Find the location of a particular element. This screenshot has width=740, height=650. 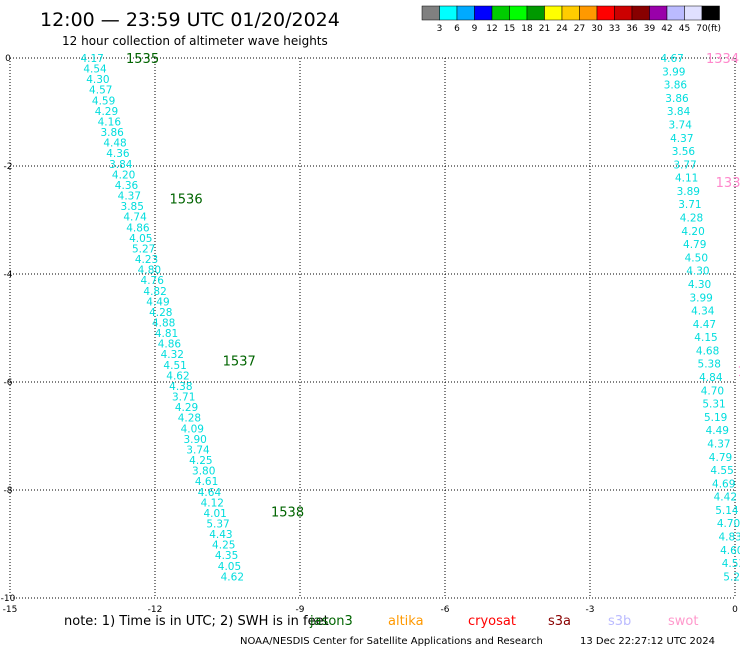

wave-height-value: 5.19 is located at coordinates (715, 418).